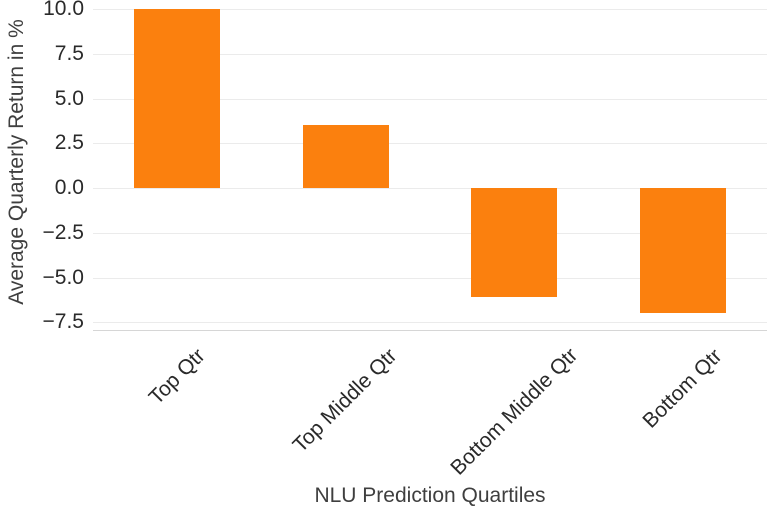 The image size is (770, 516). Describe the element at coordinates (177, 377) in the screenshot. I see `x-tick-label: Top Qtr` at that location.